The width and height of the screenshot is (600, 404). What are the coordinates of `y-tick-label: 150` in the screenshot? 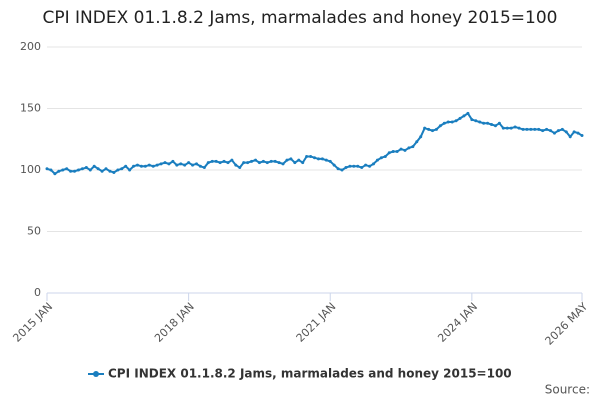 It's located at (30, 108).